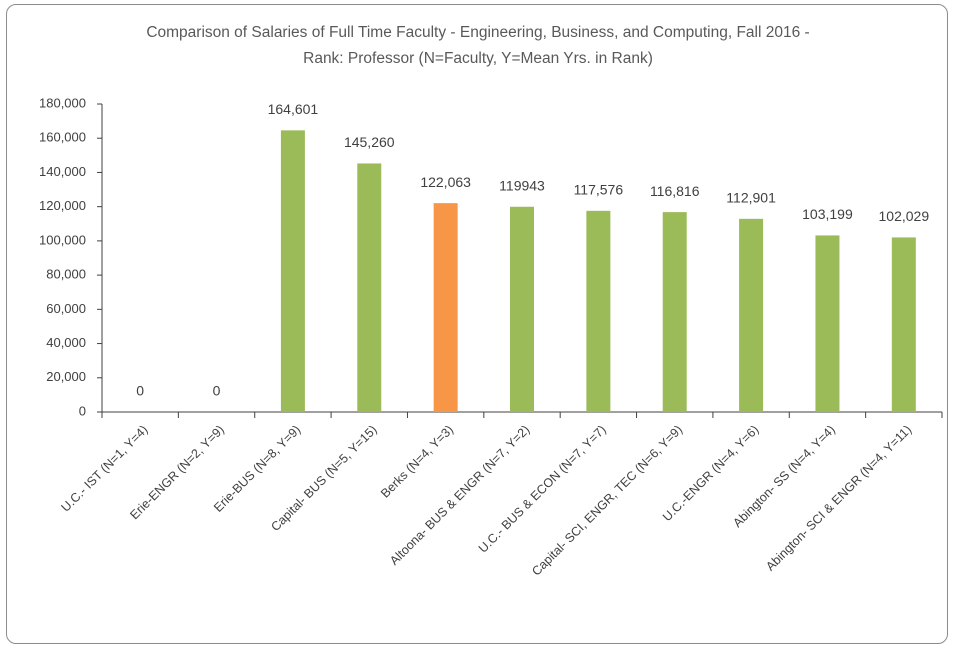  I want to click on y-tick-label: 80,000, so click(66, 274).